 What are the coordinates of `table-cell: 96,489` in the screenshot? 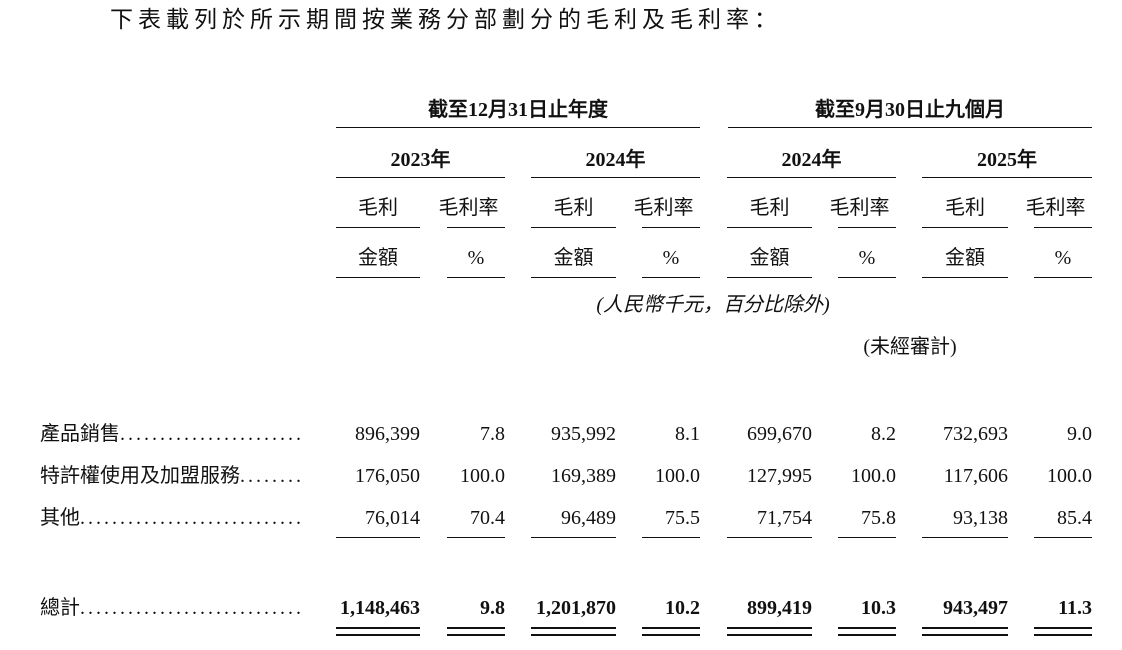 It's located at (588, 518).